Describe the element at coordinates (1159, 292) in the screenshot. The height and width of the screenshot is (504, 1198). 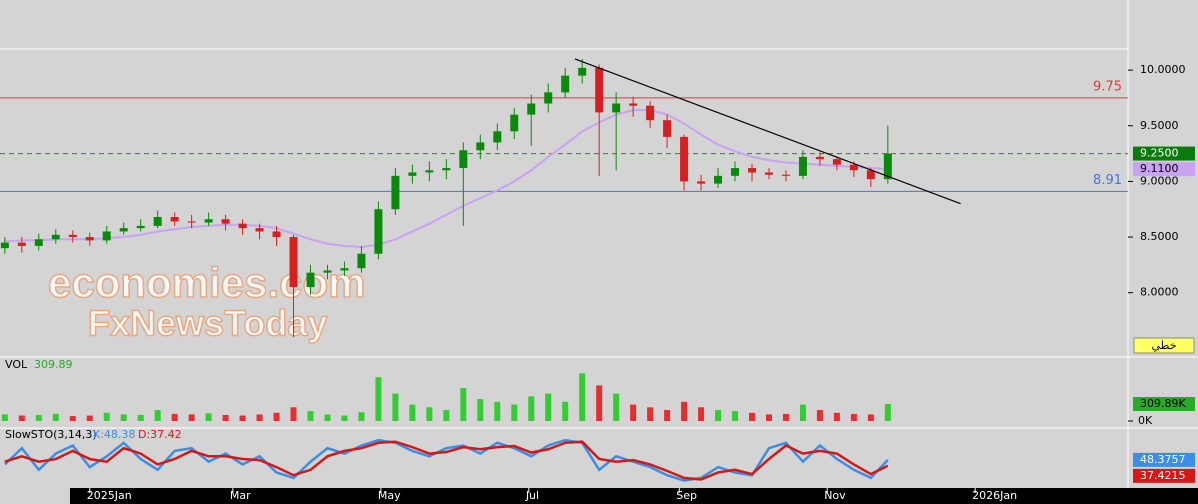
I see `y-tick-label: 8.0000` at that location.